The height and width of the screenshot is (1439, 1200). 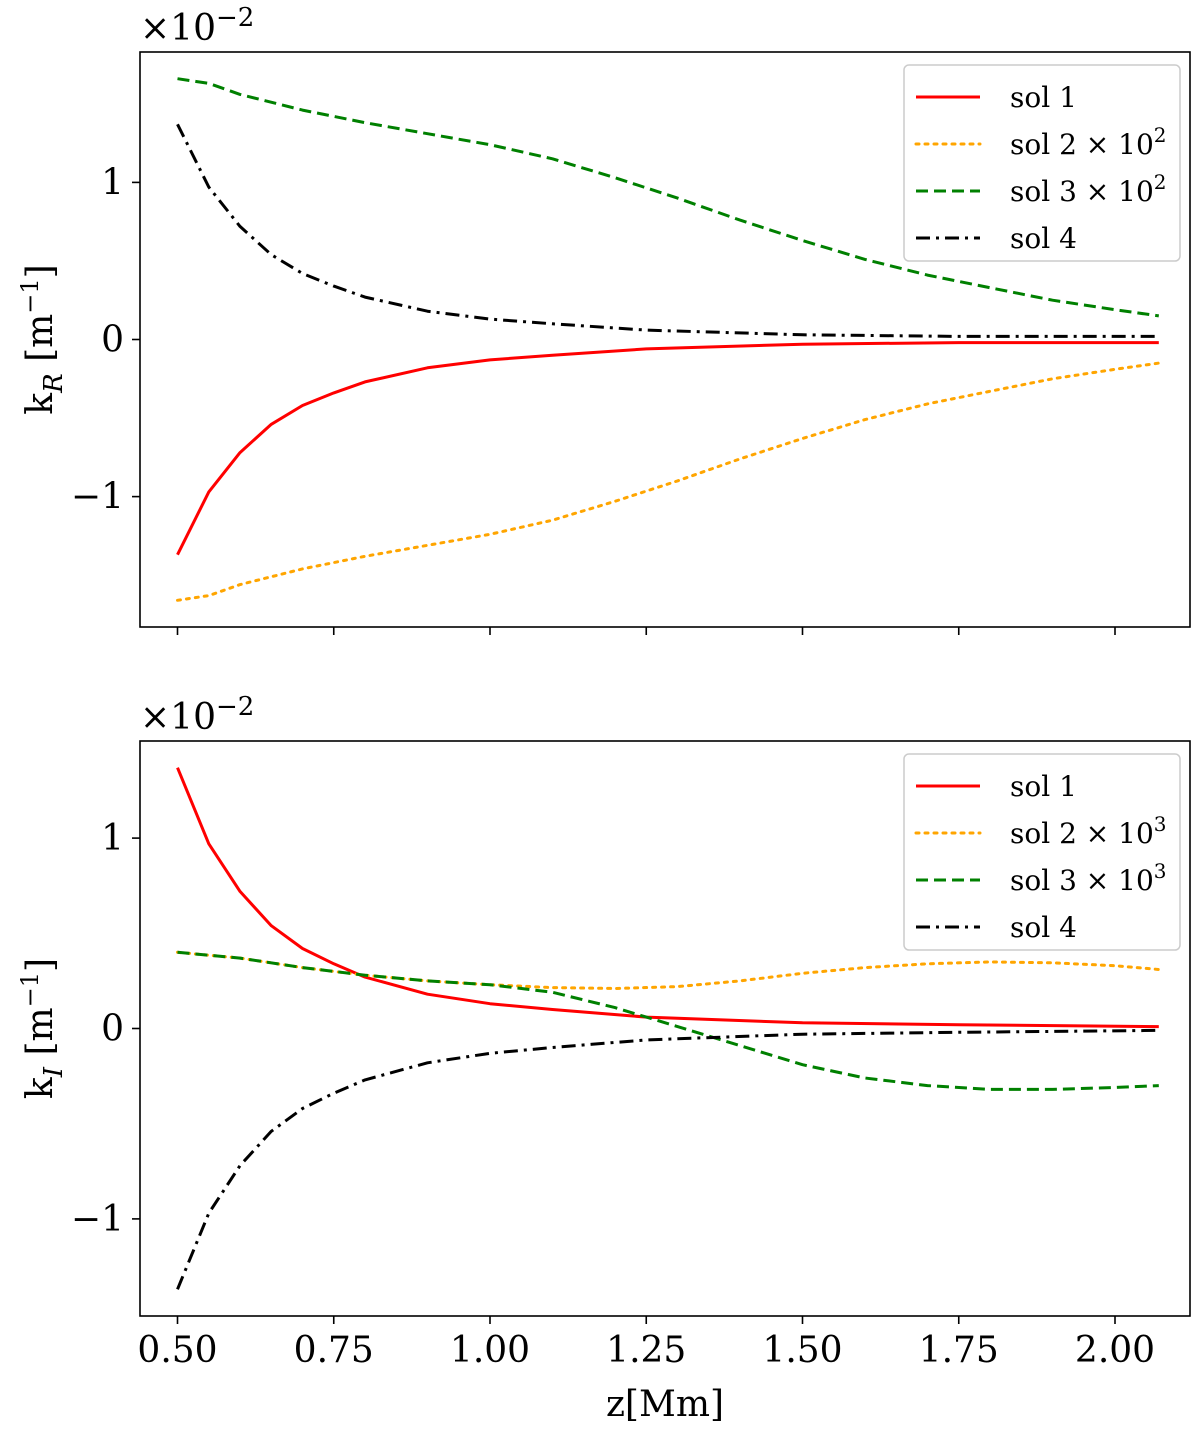 I want to click on x-tick-label: 1.00, so click(x=490, y=1350).